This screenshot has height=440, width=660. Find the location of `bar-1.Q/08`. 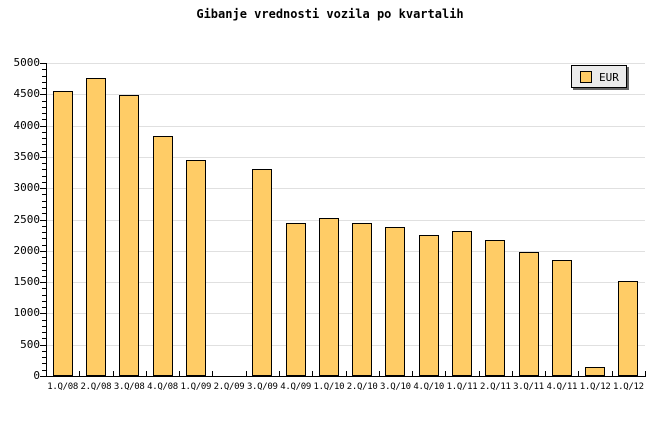

bar-1.Q/08 is located at coordinates (62, 233).